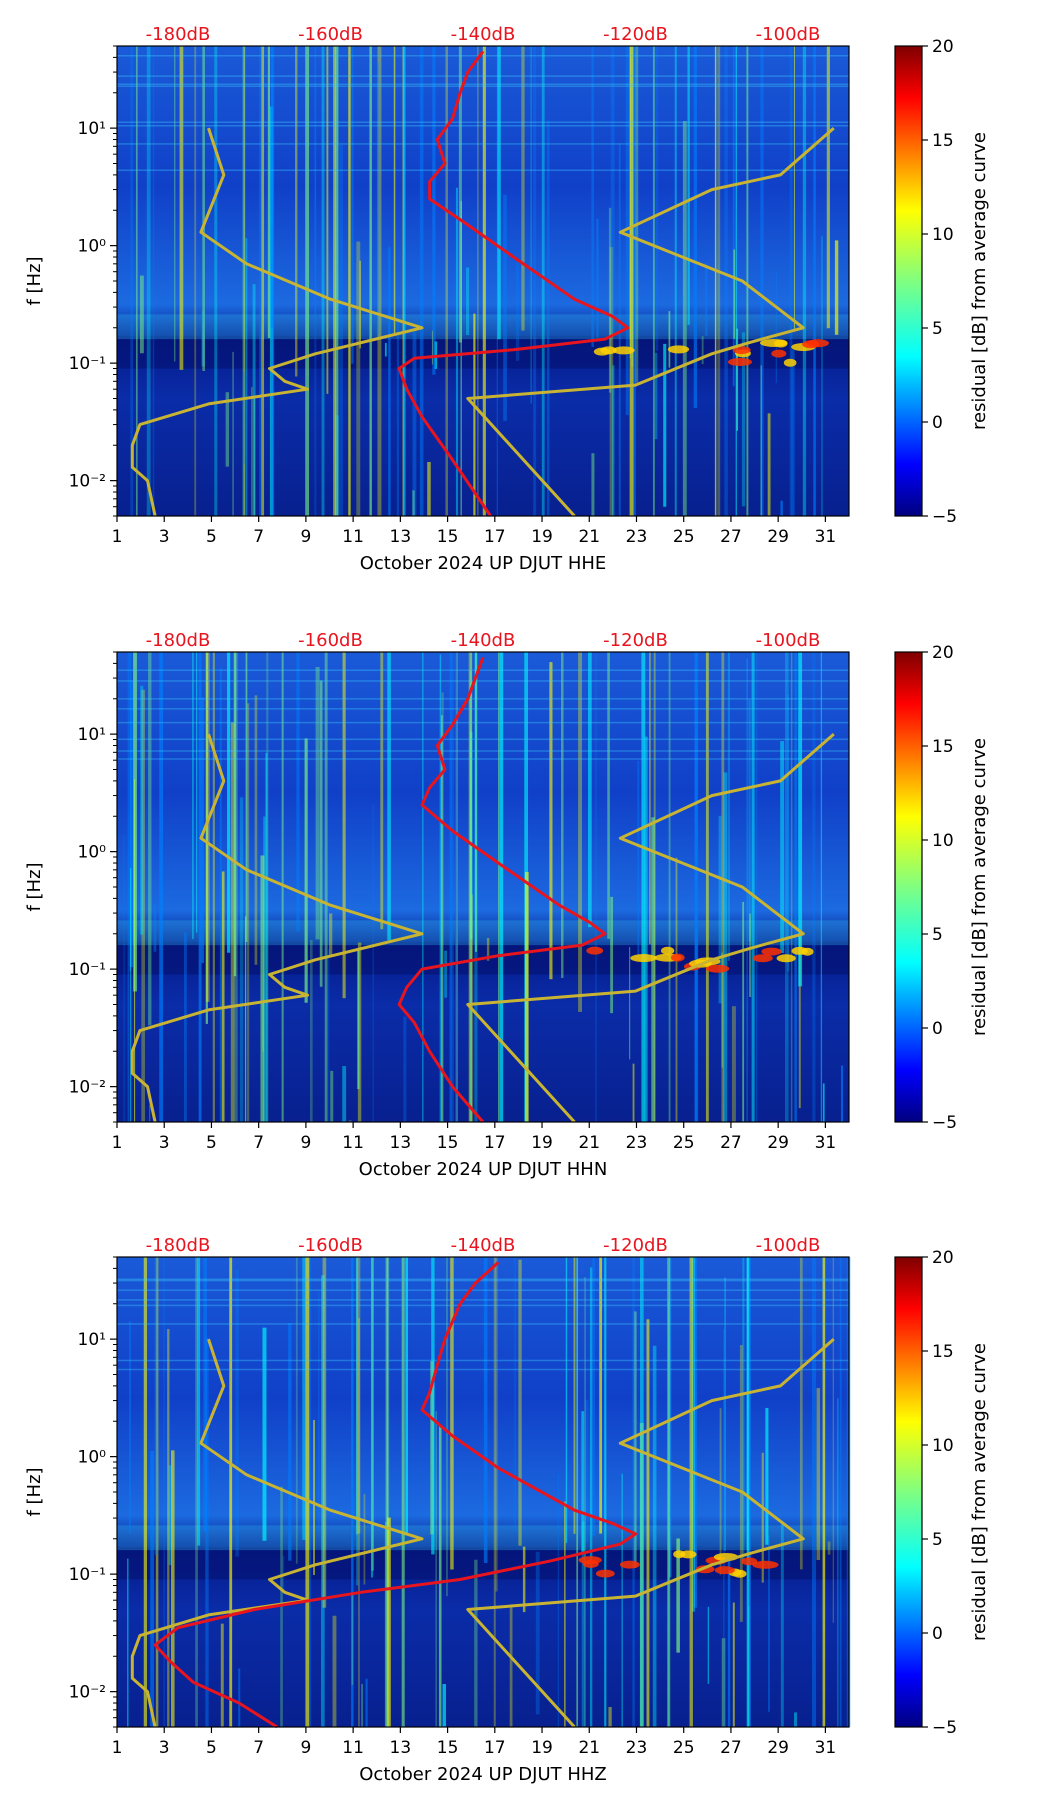 The image size is (1052, 1806). Describe the element at coordinates (943, 141) in the screenshot. I see `colorbar-tick-label: 15` at that location.